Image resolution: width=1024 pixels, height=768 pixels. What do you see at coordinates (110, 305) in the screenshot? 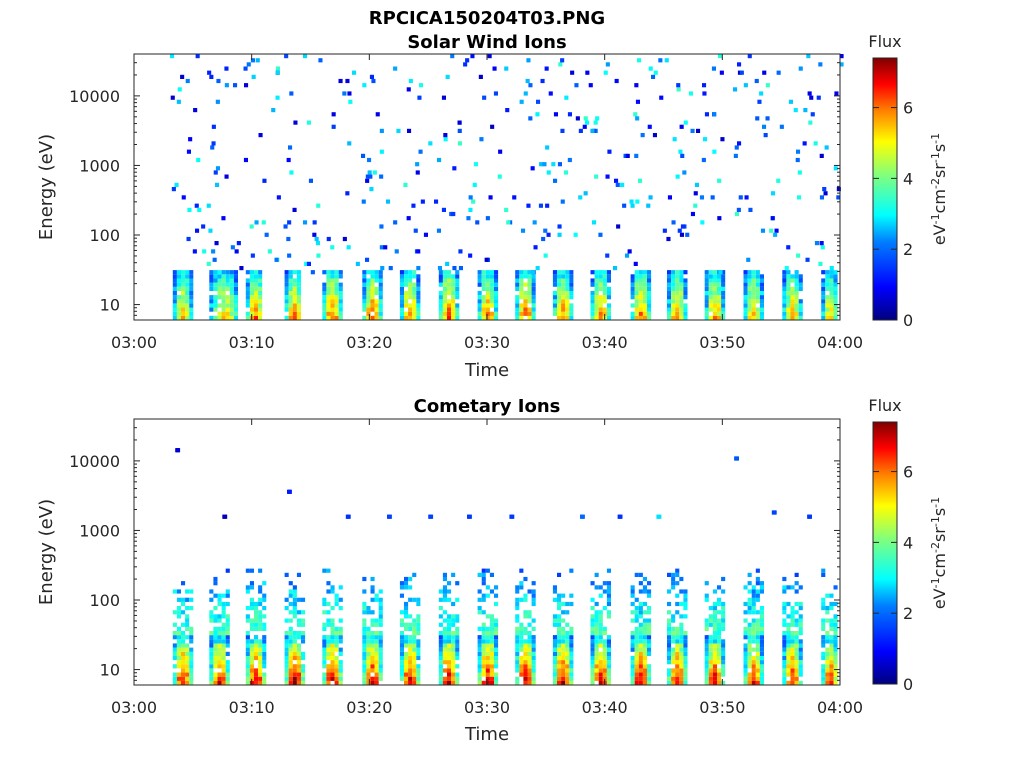
I see `y-tick-label: 10` at bounding box center [110, 305].